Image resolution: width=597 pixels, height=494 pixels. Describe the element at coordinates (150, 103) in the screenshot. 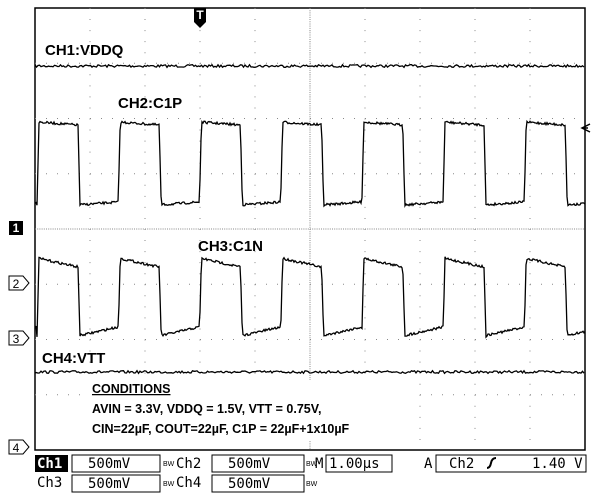

I see `trace-label: CH2:C1P` at that location.